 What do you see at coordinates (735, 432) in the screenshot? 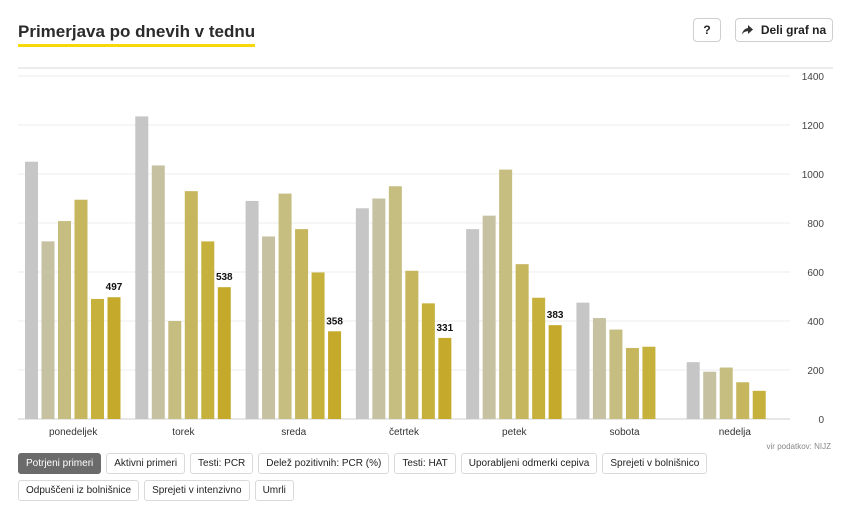
I see `x-category-label: nedelja` at bounding box center [735, 432].